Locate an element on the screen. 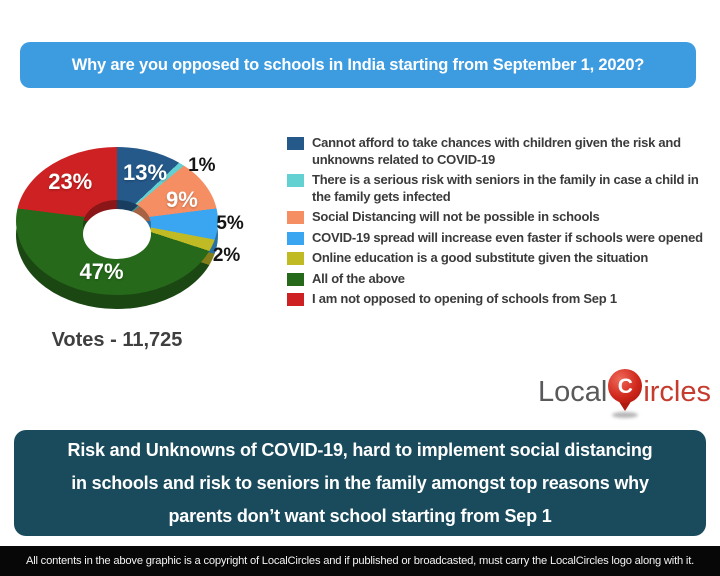  location-pin-icon: C is located at coordinates (625, 392).